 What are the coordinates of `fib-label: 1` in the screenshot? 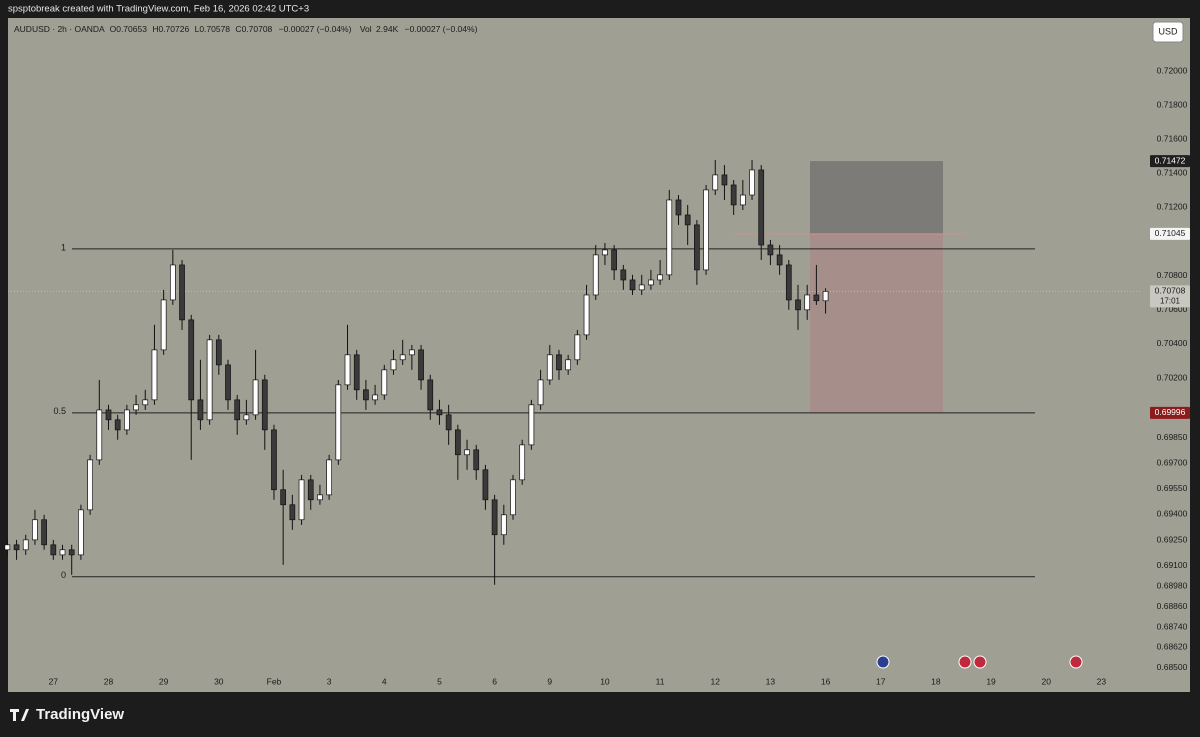 It's located at (63, 247).